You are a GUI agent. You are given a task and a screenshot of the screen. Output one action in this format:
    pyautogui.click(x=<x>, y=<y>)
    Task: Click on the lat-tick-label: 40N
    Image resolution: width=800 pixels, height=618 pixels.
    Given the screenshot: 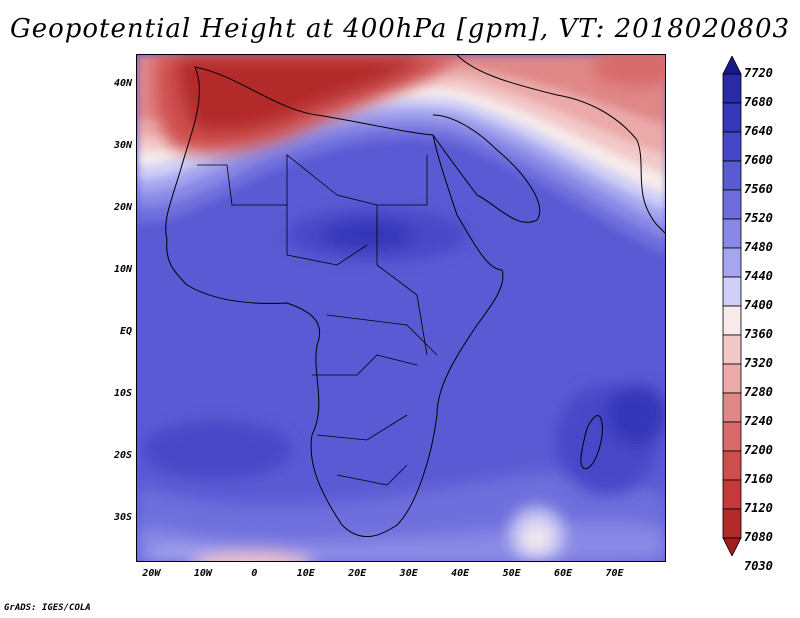 What is the action you would take?
    pyautogui.click(x=122, y=83)
    